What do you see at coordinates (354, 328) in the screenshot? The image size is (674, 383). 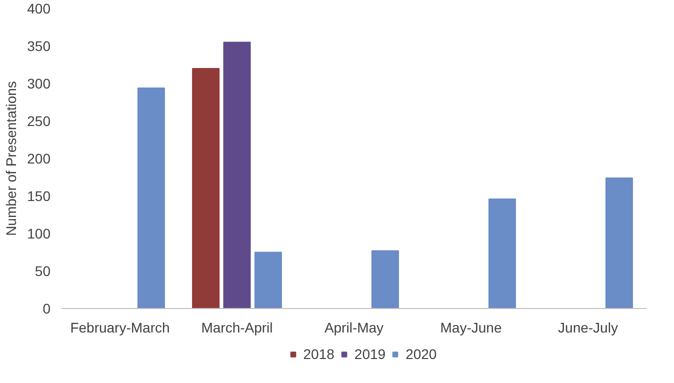 I see `x-tick-label: April-May` at bounding box center [354, 328].